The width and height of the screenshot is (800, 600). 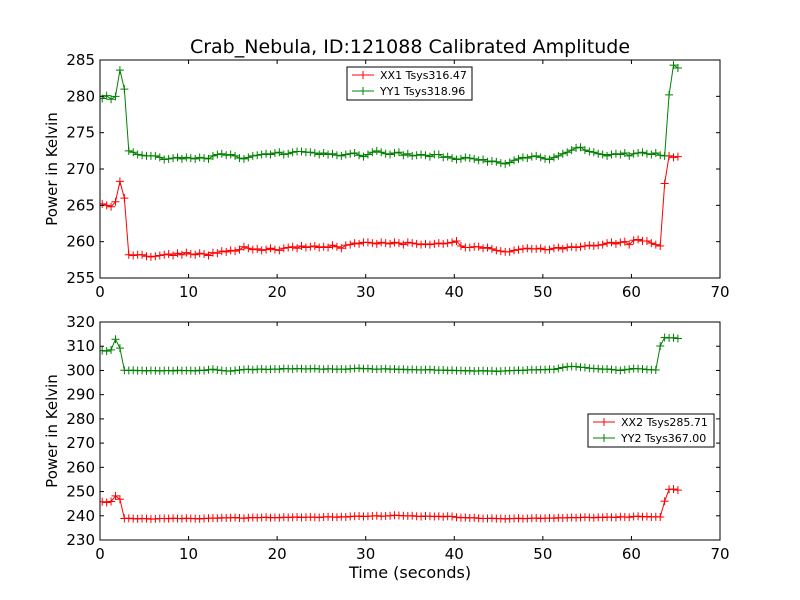 I want to click on y-tick-label: 310, so click(x=80, y=346).